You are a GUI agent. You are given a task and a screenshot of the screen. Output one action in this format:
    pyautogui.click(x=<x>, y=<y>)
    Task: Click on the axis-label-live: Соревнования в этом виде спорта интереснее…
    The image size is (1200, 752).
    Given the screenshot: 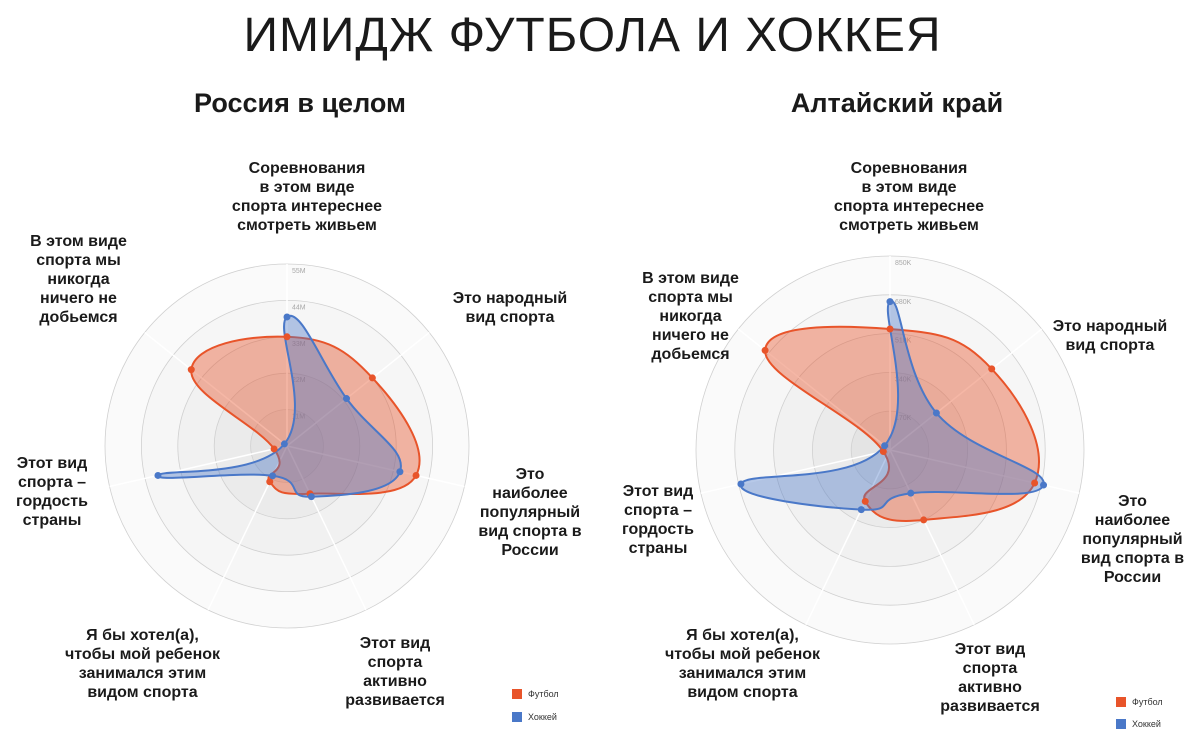 What is the action you would take?
    pyautogui.click(x=307, y=197)
    